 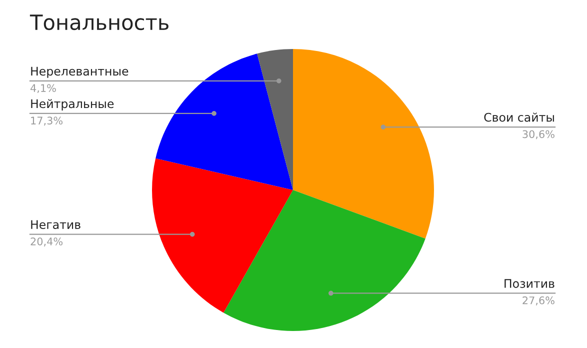 I want to click on data-label: 4,1%, so click(x=43, y=89).